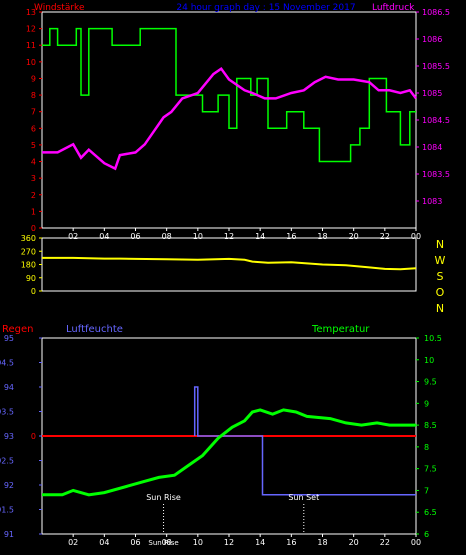 The image size is (466, 555). I want to click on top-time-label: 08, so click(167, 236).